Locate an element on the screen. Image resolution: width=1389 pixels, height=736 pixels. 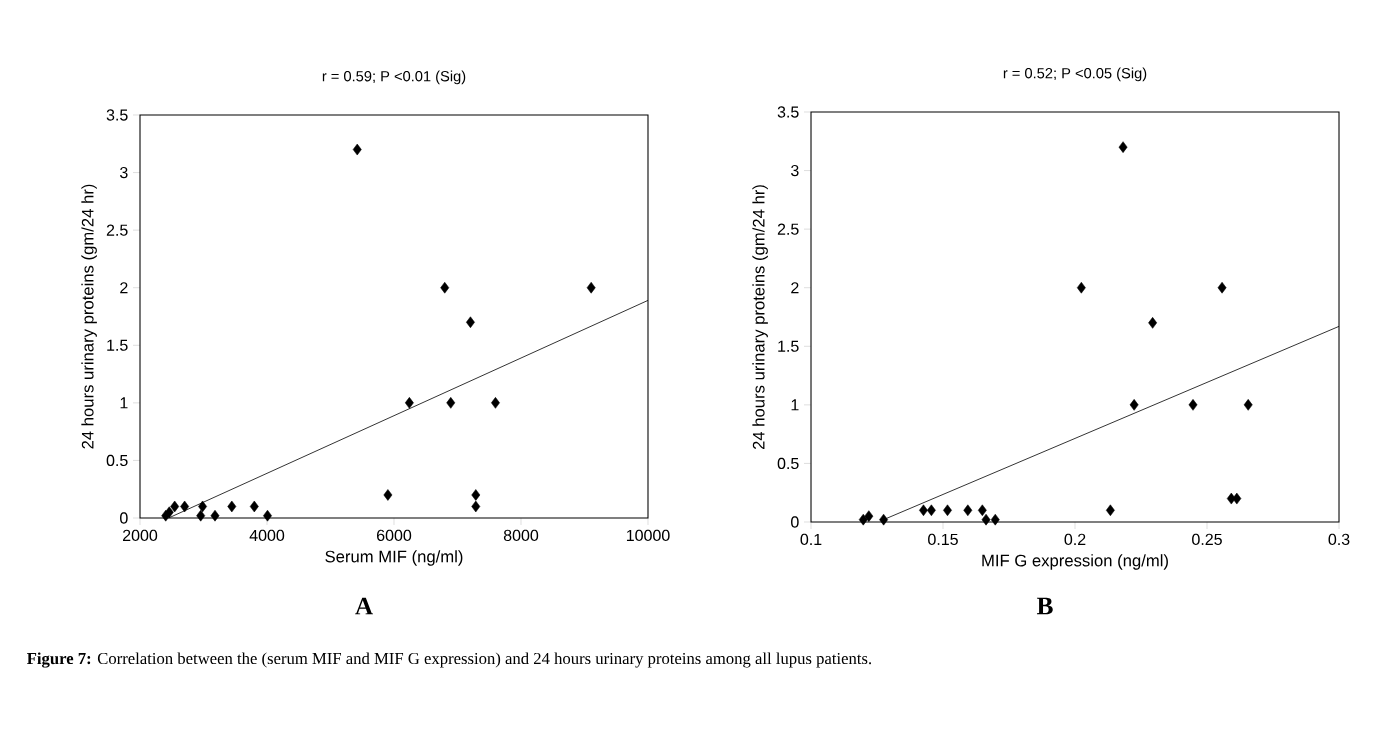
x-axis-title: MIF G expression (ng/ml) is located at coordinates (1075, 562).